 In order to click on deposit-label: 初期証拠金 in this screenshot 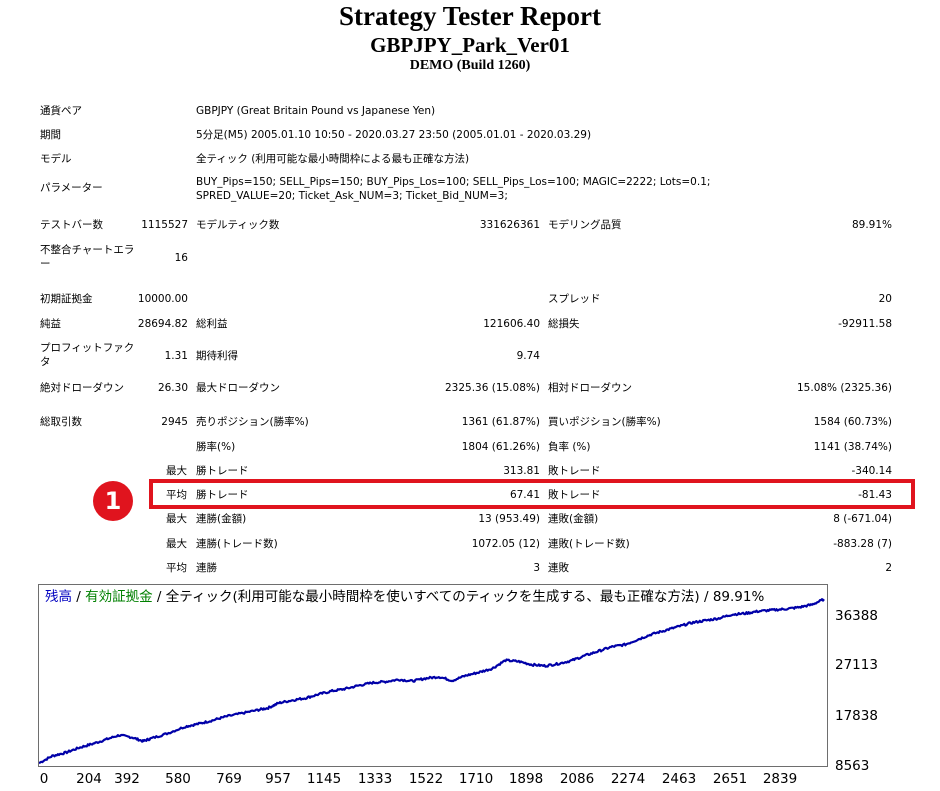, I will do `click(66, 299)`.